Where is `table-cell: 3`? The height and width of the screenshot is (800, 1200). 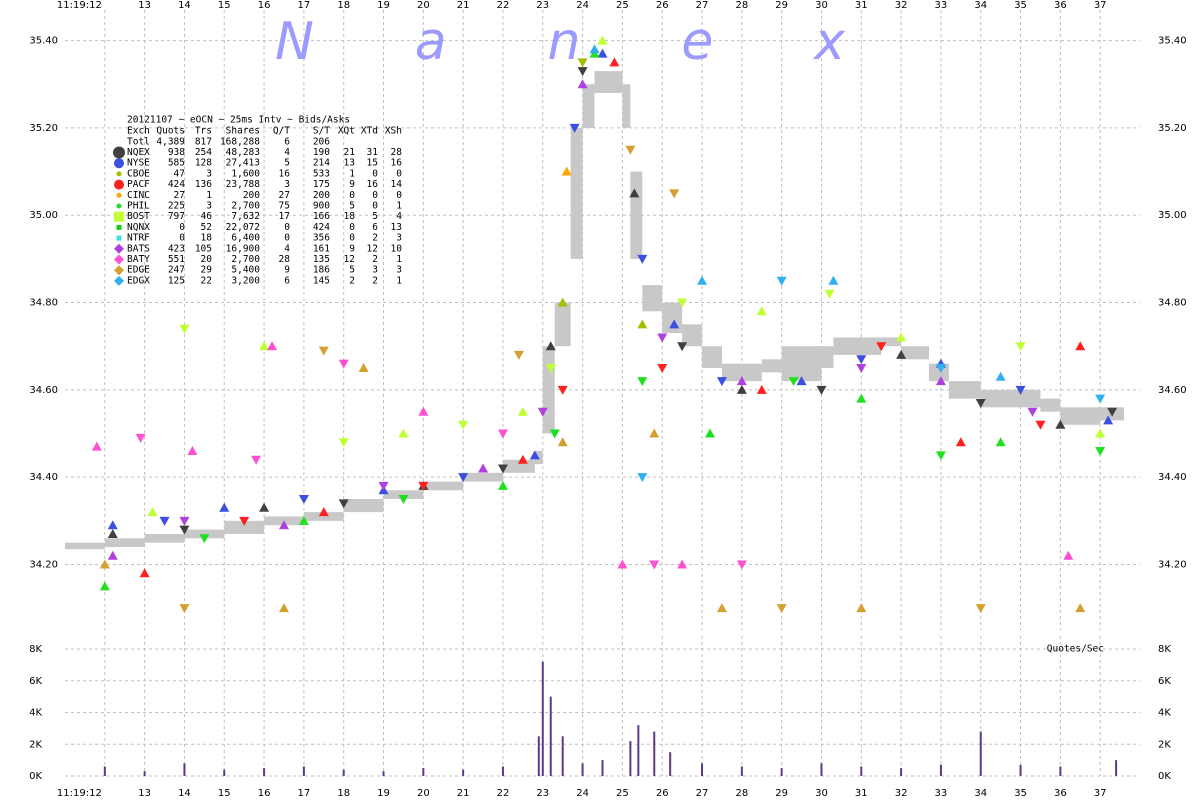 table-cell: 3 is located at coordinates (399, 270).